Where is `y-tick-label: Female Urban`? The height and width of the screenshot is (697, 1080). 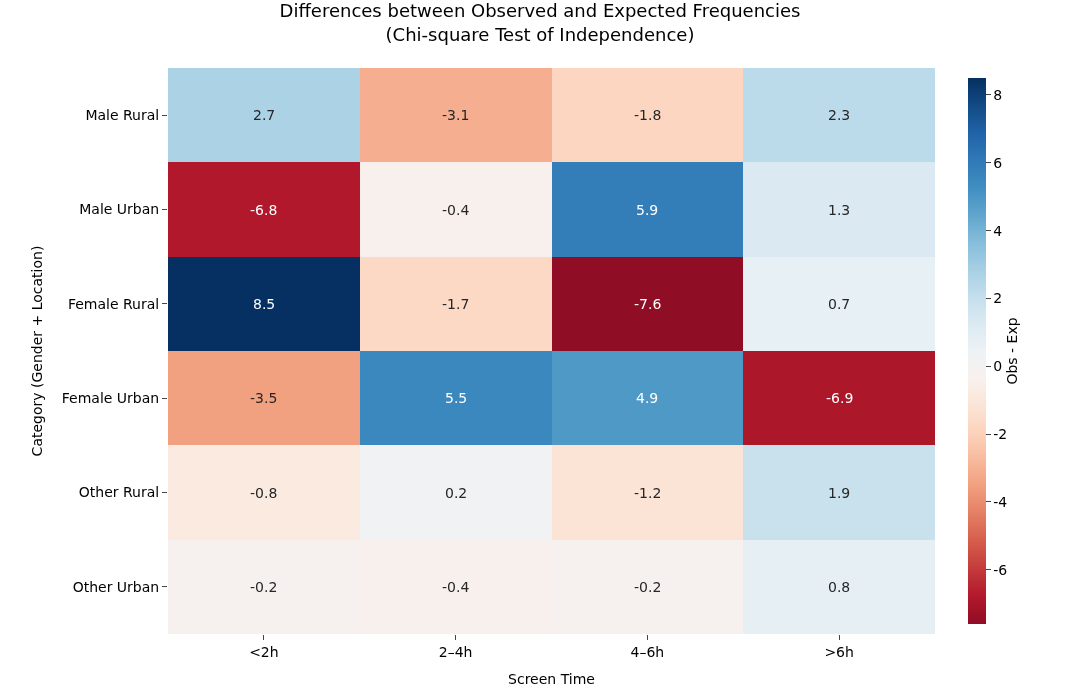
y-tick-label: Female Urban is located at coordinates (110, 398).